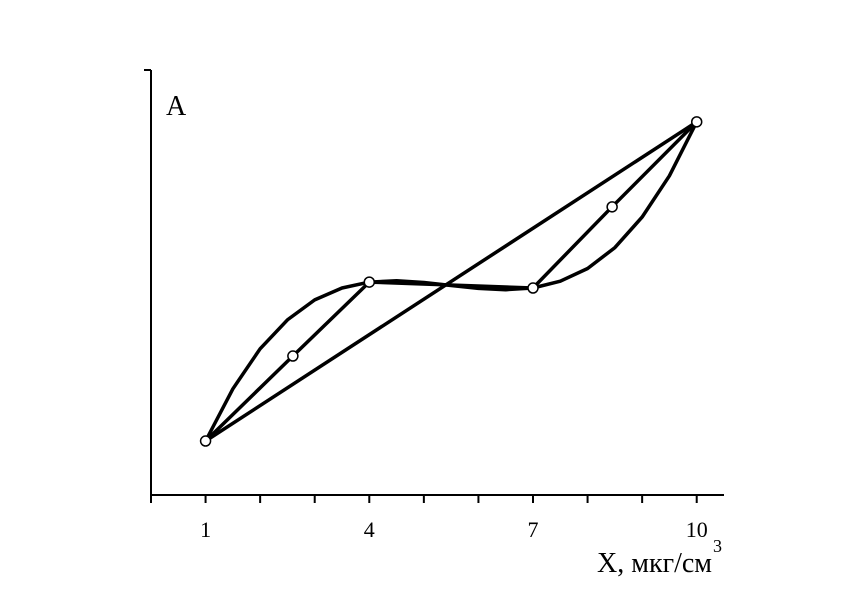  What do you see at coordinates (205, 529) in the screenshot?
I see `x-tick-label: 1` at bounding box center [205, 529].